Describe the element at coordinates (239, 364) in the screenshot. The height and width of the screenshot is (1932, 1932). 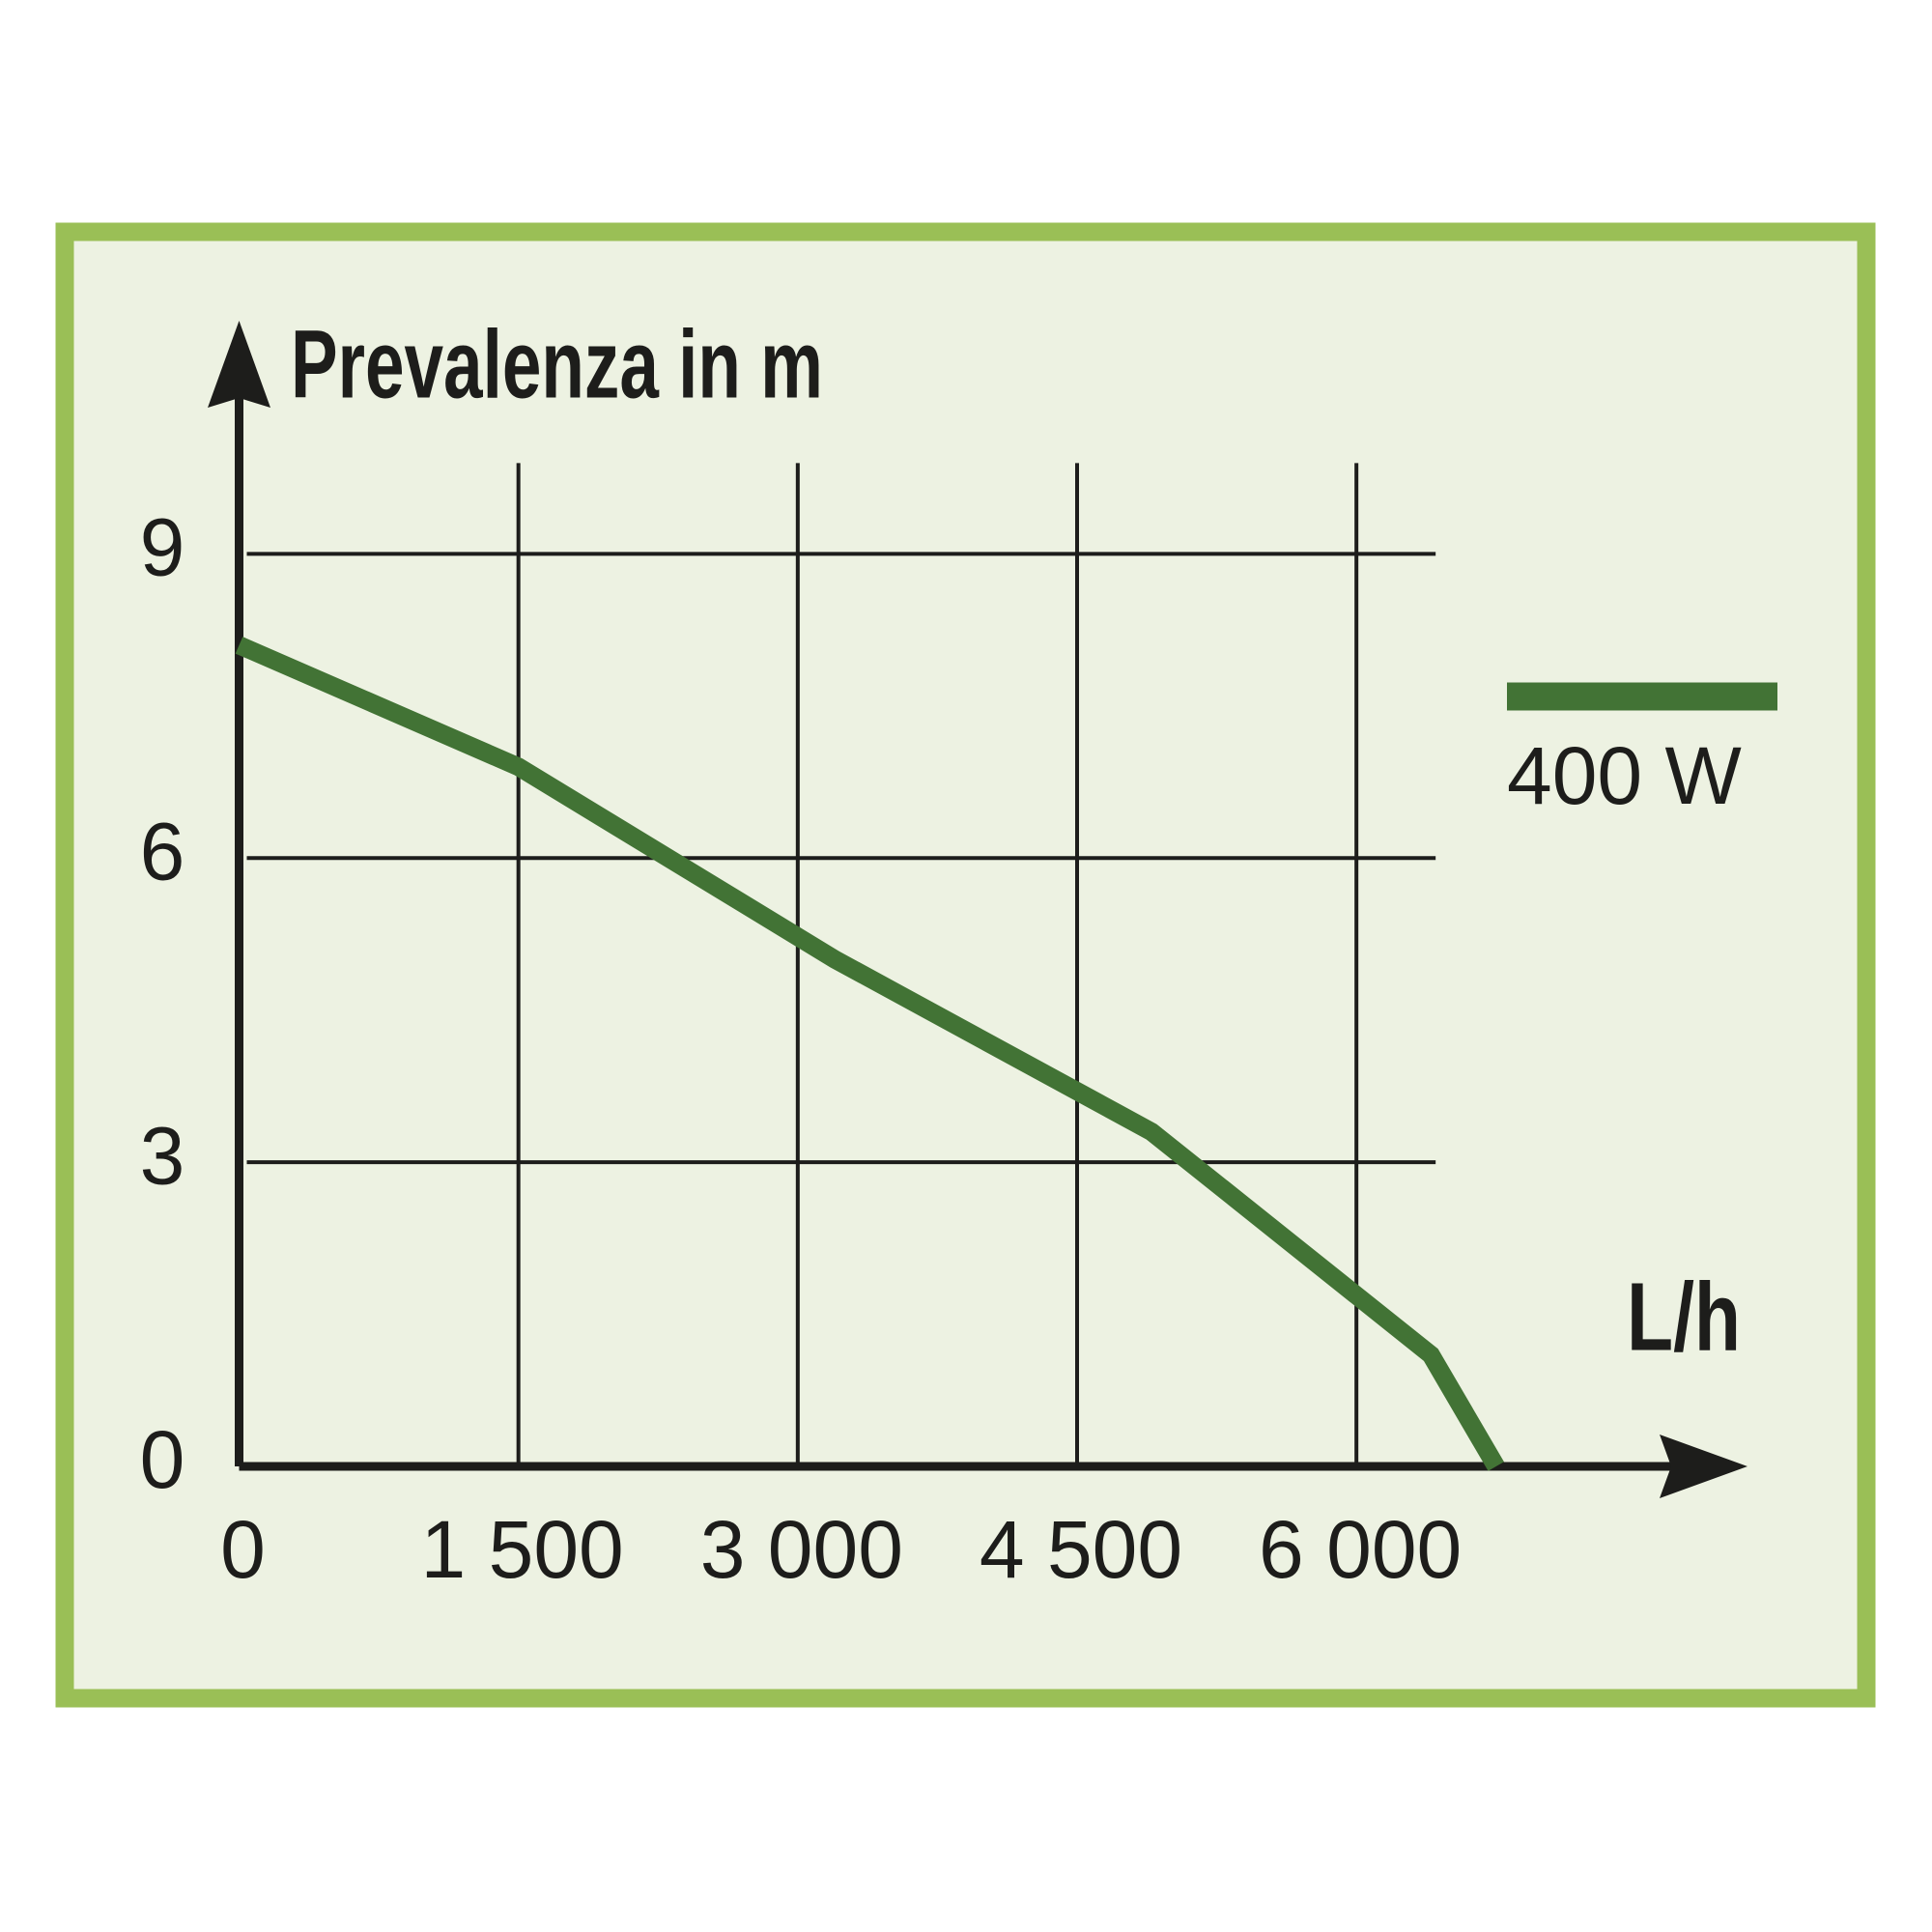
I see `y-axis-arrow` at that location.